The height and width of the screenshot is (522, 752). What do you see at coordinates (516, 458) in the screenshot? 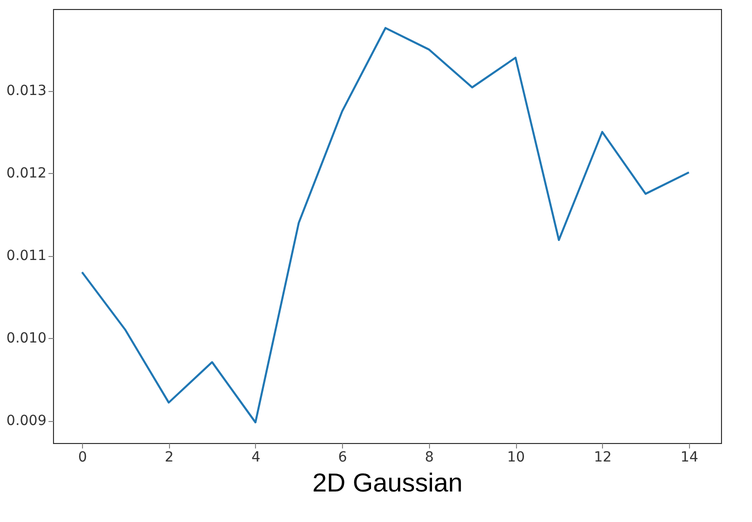
I see `x-tick-label: 10` at bounding box center [516, 458].